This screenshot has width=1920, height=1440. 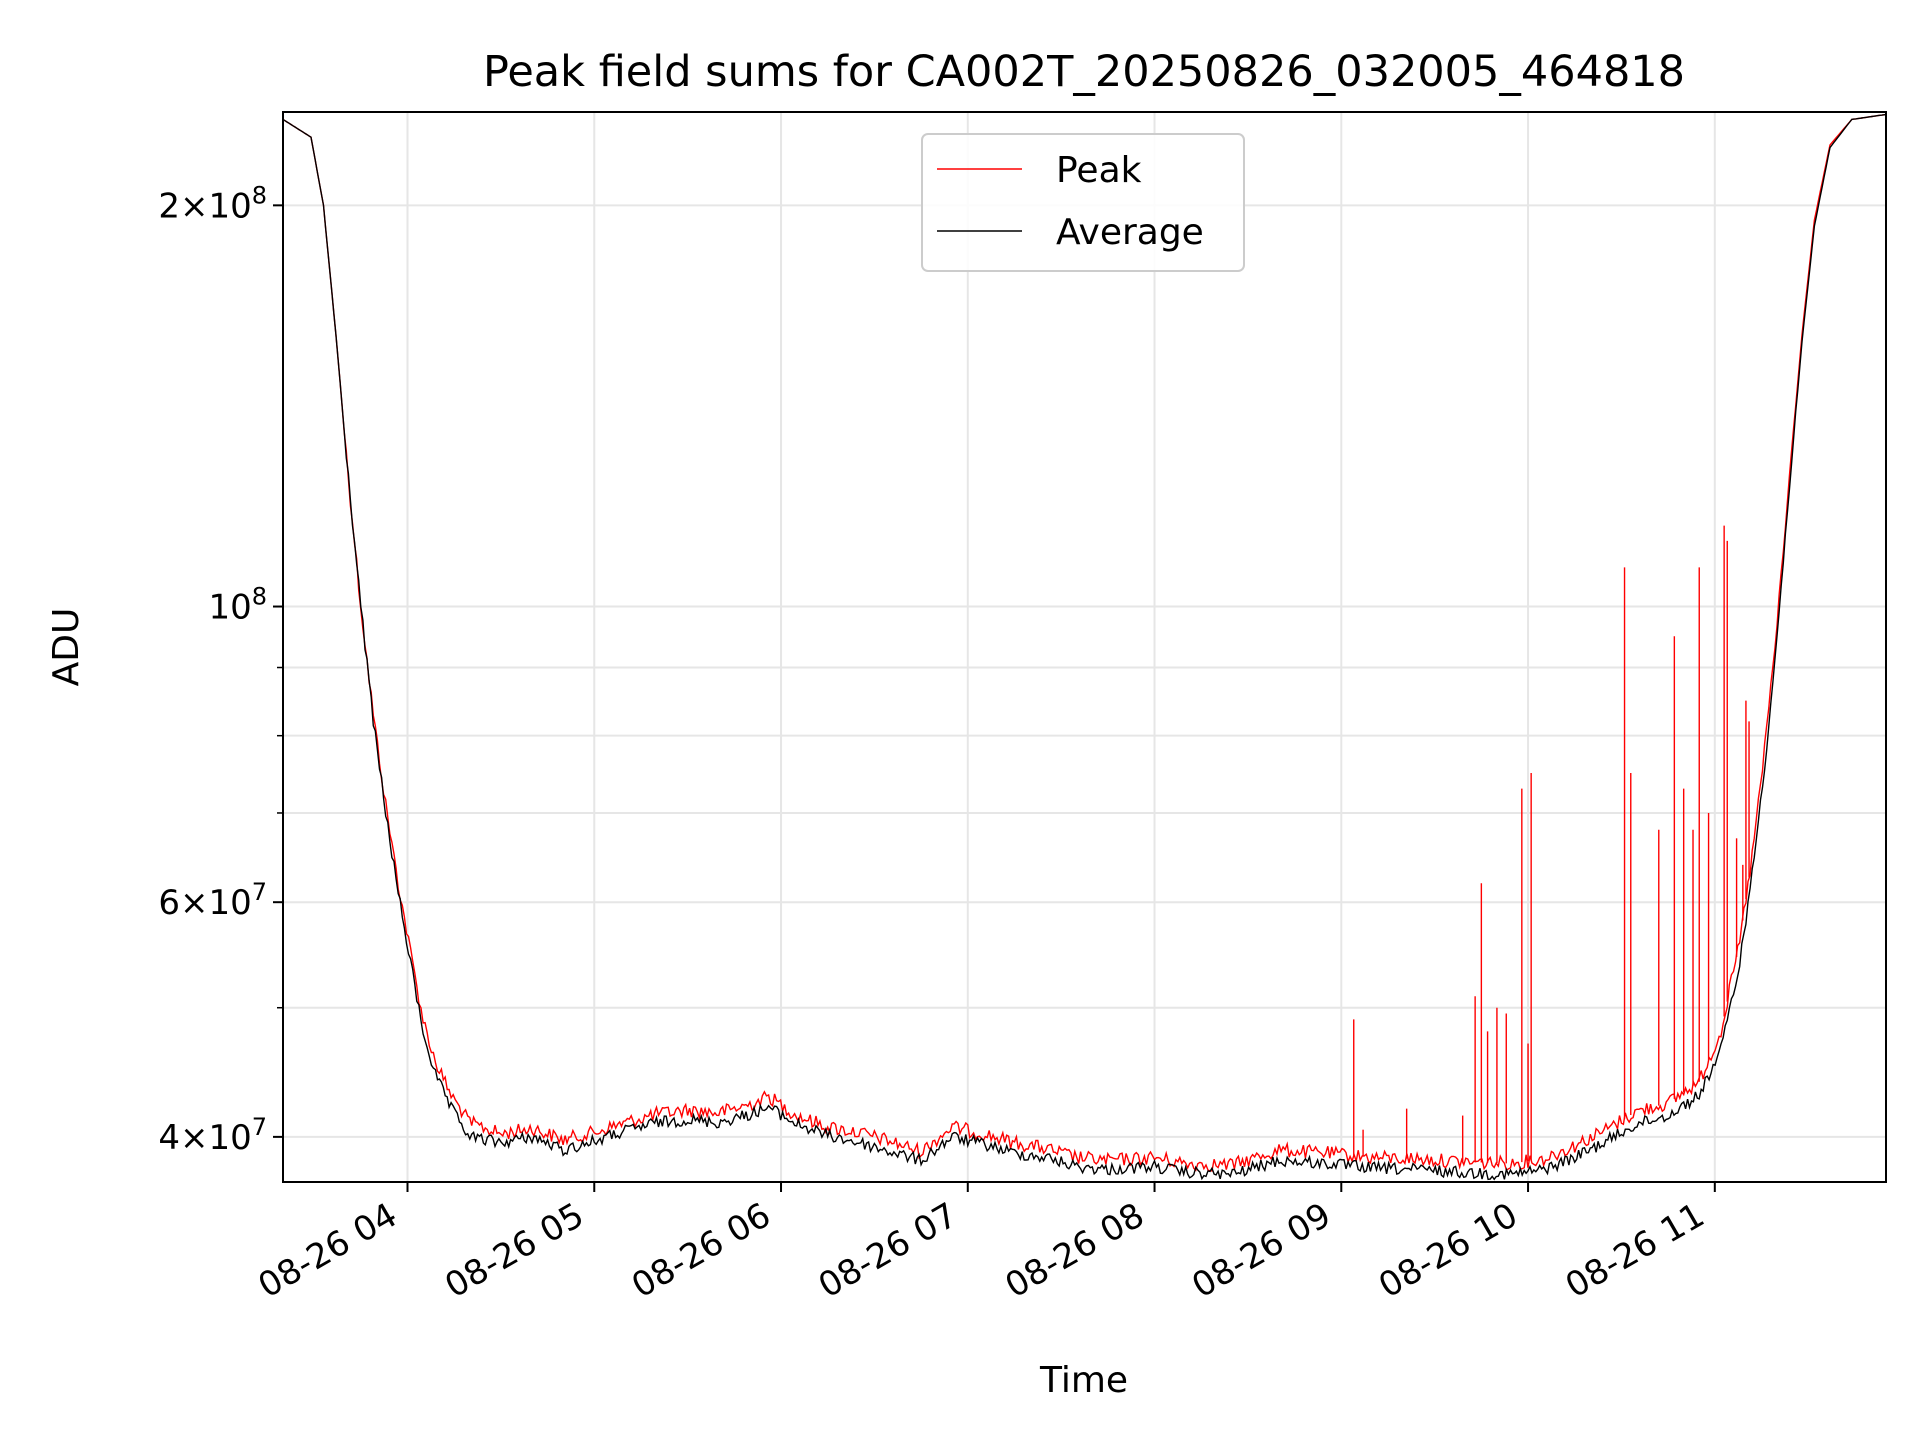 What do you see at coordinates (237, 605) in the screenshot?
I see `y-tick-label: 108` at bounding box center [237, 605].